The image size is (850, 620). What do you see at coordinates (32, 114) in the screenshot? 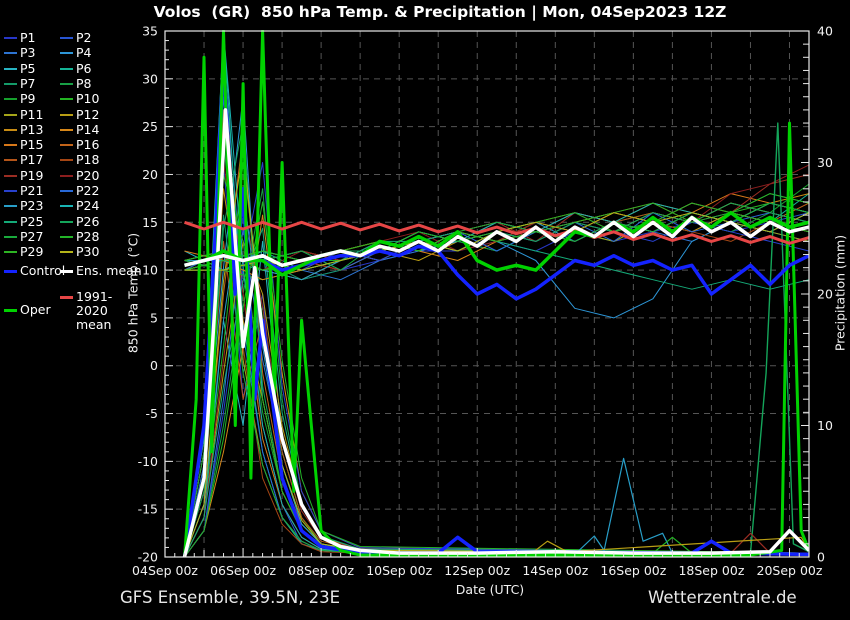
I see `legend-label: P11` at bounding box center [32, 114].